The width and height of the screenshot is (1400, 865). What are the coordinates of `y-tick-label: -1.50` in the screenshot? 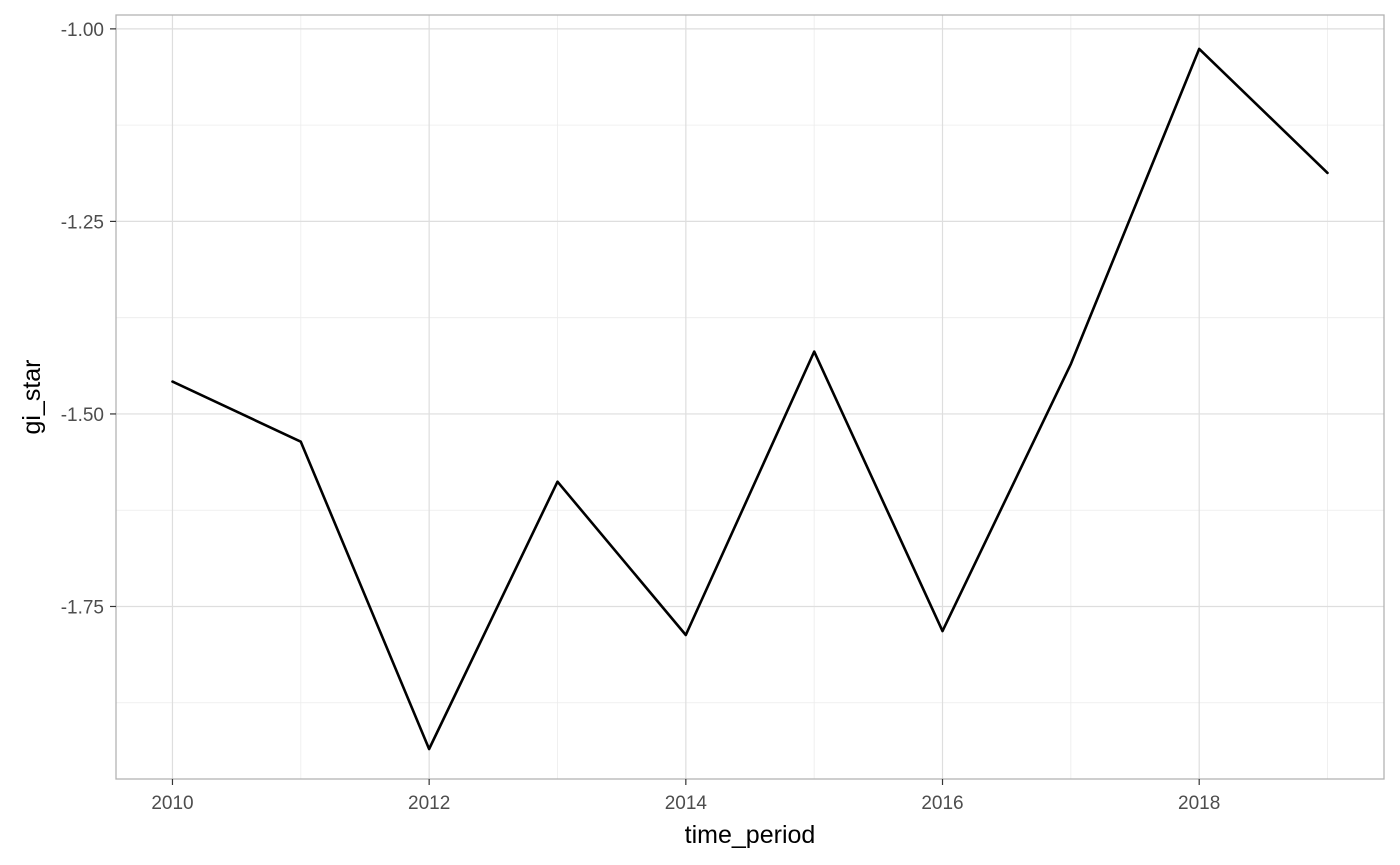 It's located at (82, 415).